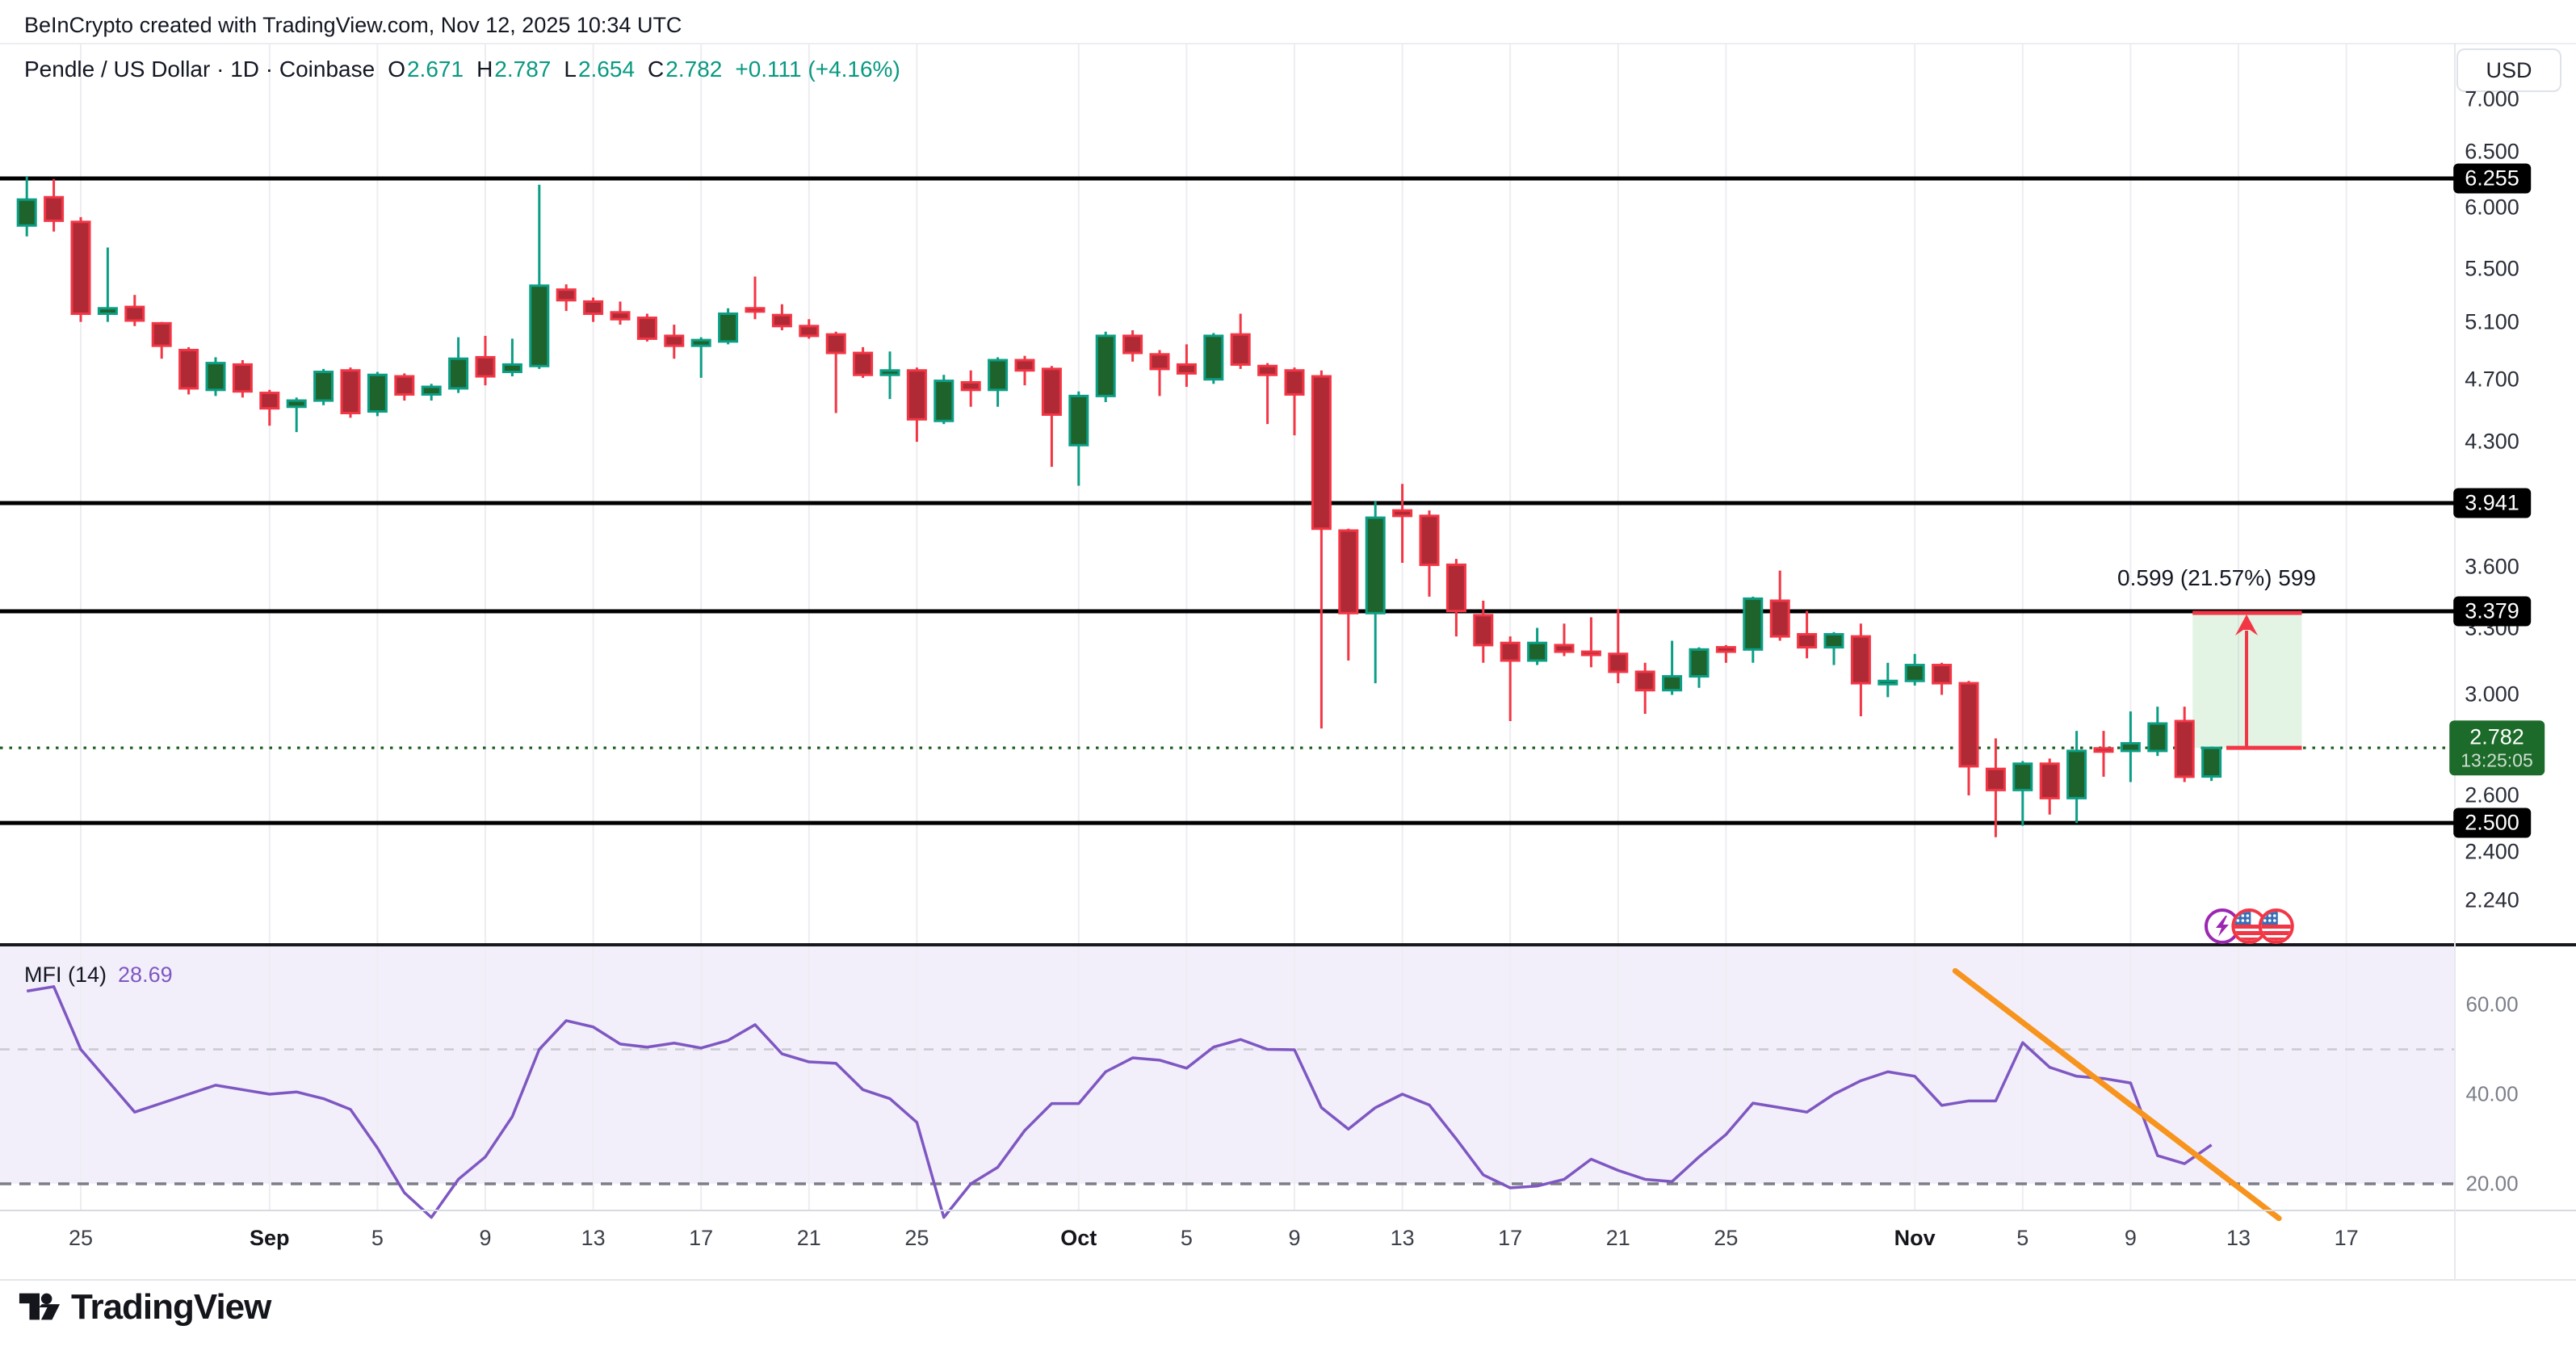 The width and height of the screenshot is (2576, 1355). What do you see at coordinates (2492, 823) in the screenshot?
I see `price-level-badge: 2.500` at bounding box center [2492, 823].